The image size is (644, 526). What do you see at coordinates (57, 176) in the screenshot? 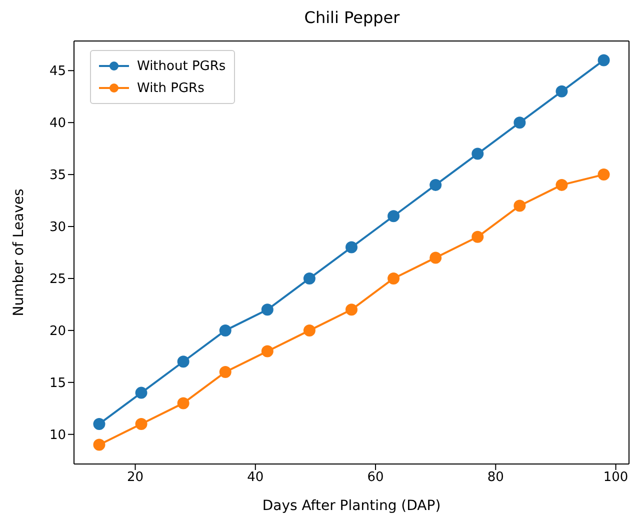
I see `y-tick-label: 35` at bounding box center [57, 176].